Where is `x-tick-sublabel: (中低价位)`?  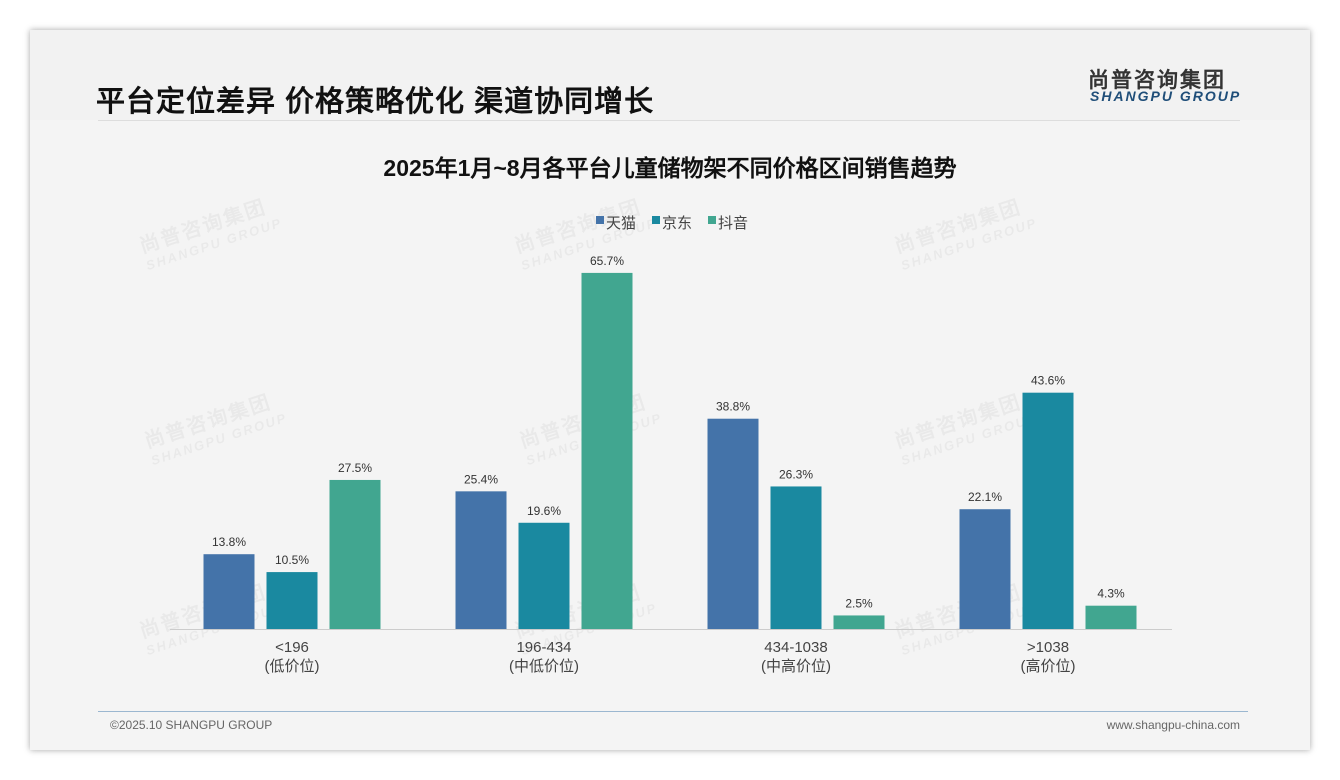 x-tick-sublabel: (中低价位) is located at coordinates (544, 666).